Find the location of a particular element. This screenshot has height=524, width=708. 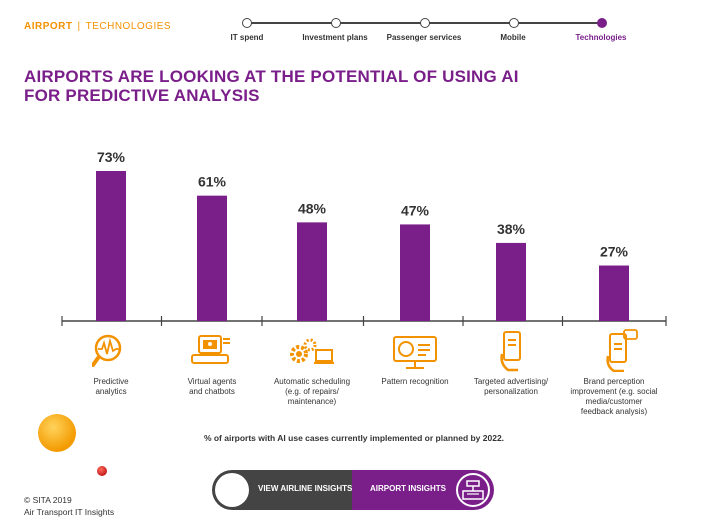

progress-dot-mobile is located at coordinates (514, 23).